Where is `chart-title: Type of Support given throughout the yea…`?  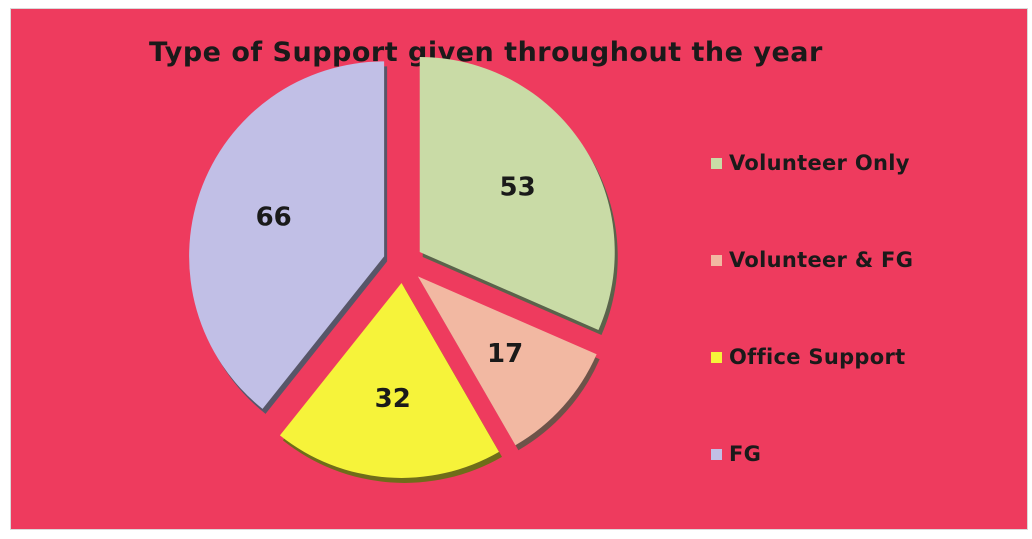
chart-title: Type of Support given throughout the yea… is located at coordinates (486, 52).